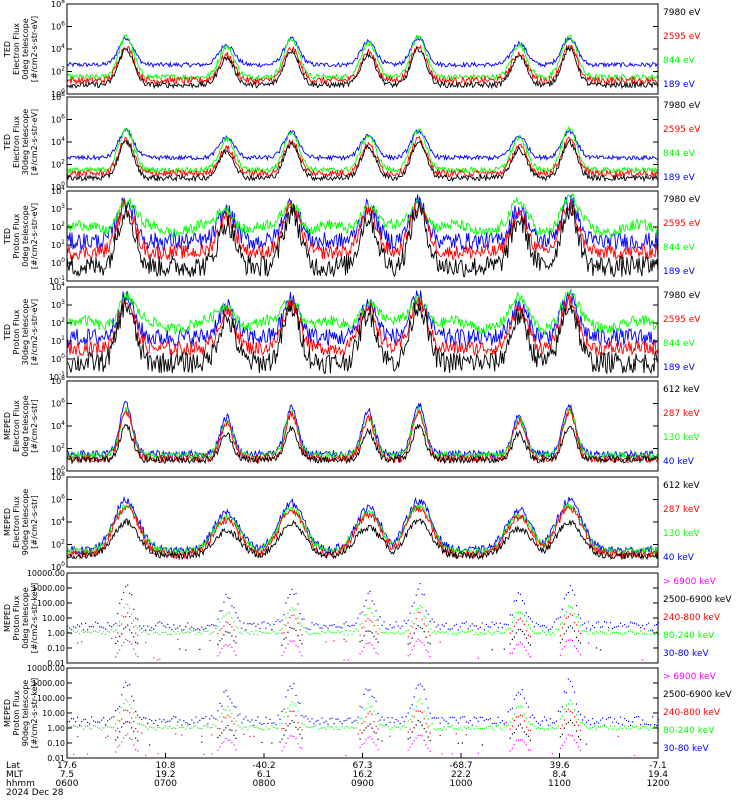 The width and height of the screenshot is (750, 804). What do you see at coordinates (351, 732) in the screenshot?
I see `series-2500-6900-kev` at bounding box center [351, 732].